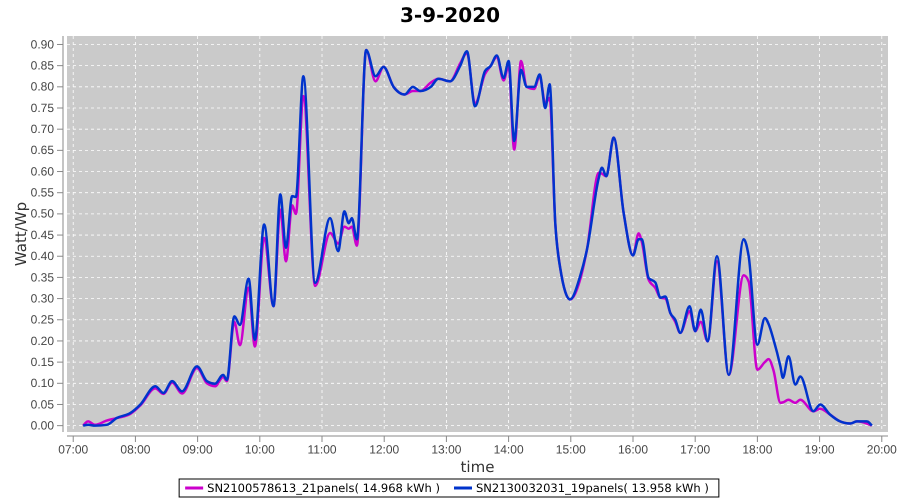 The image size is (900, 500). I want to click on y-tick-label: 0.25, so click(42, 319).